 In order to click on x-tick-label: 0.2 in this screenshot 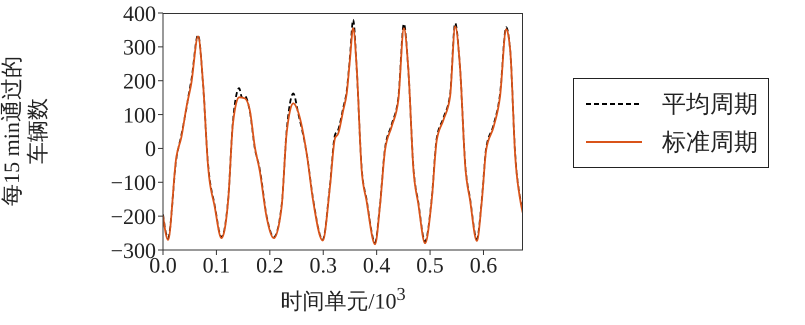, I will do `click(270, 265)`.